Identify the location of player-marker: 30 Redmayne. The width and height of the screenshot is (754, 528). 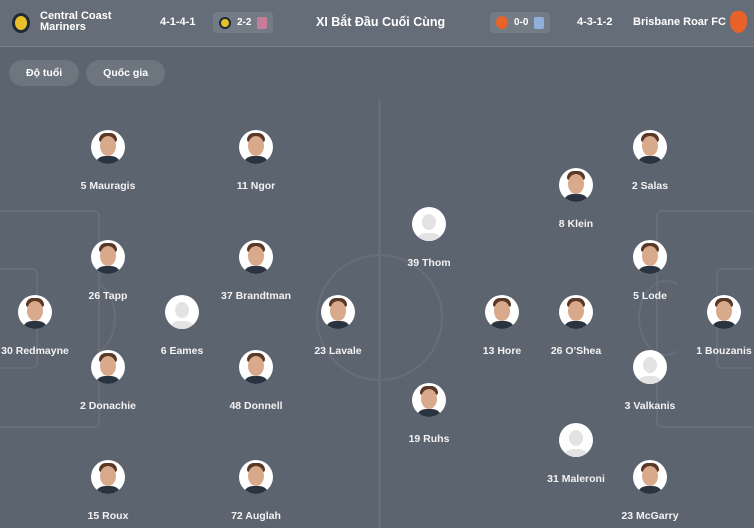
(47, 326).